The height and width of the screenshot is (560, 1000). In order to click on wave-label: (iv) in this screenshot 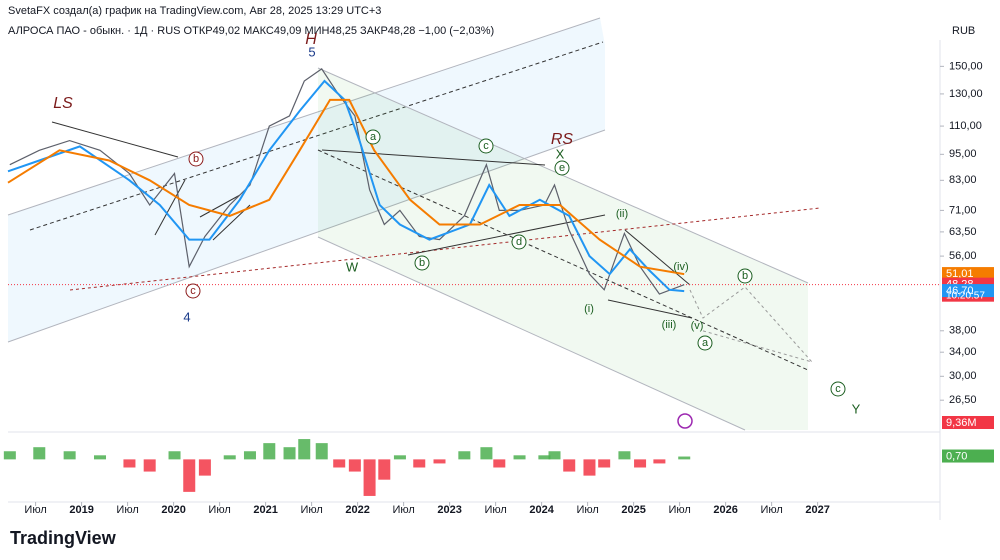, I will do `click(680, 267)`.